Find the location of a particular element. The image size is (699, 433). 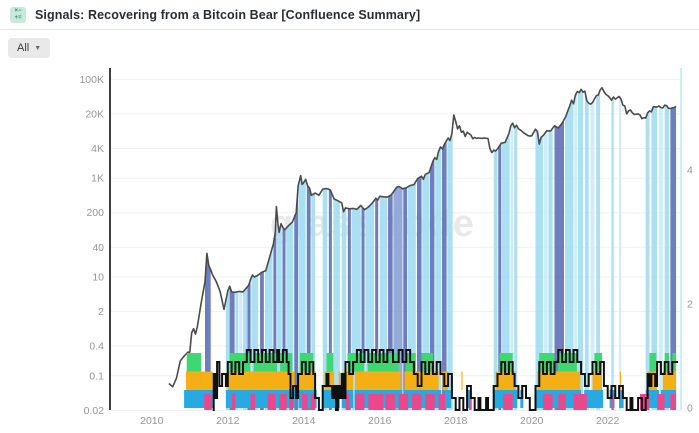

x-axis-tick: 2014 is located at coordinates (304, 421).